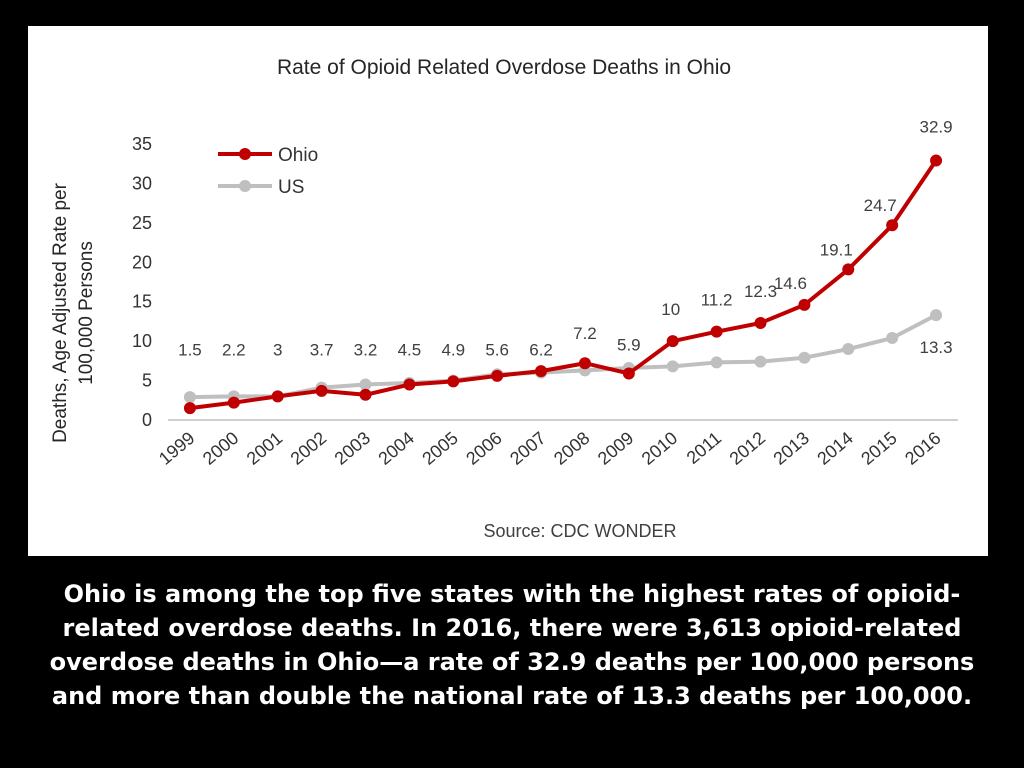 The image size is (1024, 768). What do you see at coordinates (277, 349) in the screenshot?
I see `data-label-ohio: 3` at bounding box center [277, 349].